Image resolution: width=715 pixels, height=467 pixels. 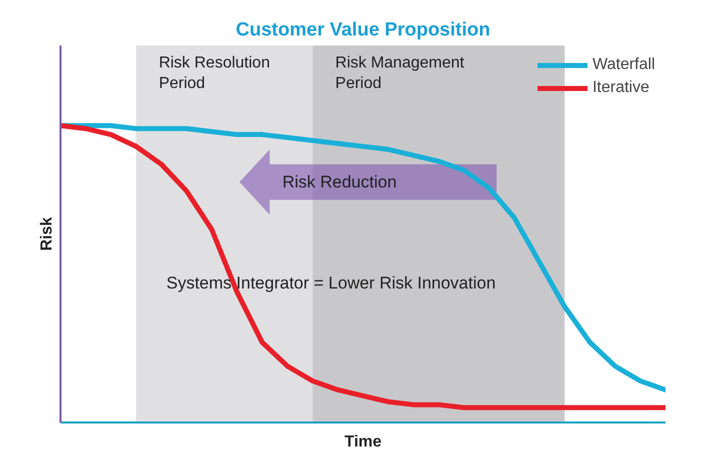 I want to click on legend-label: Iterative, so click(x=621, y=88).